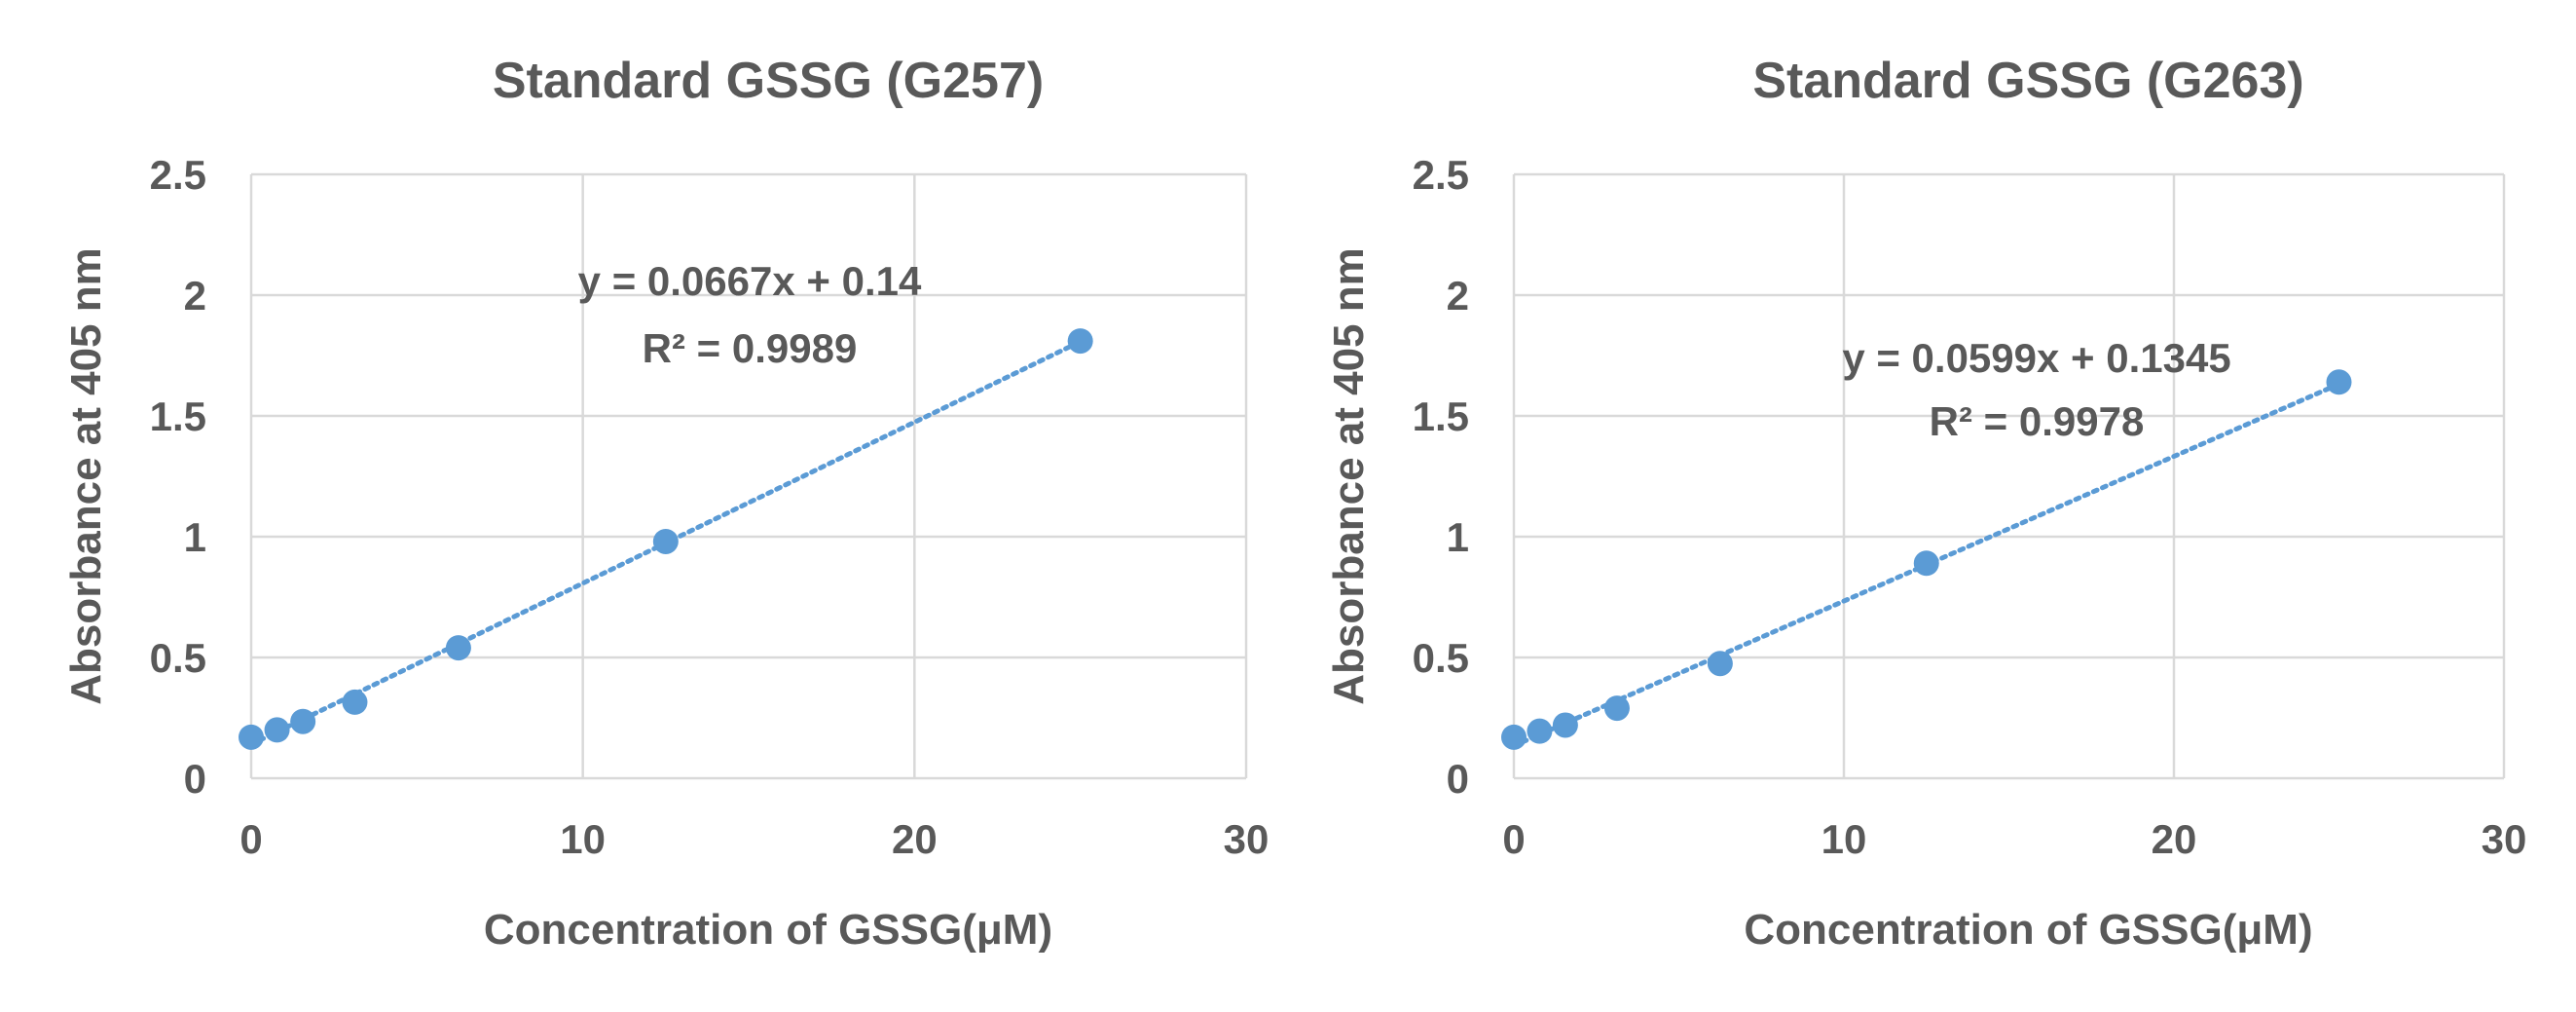  I want to click on chart-title: Standard GSSG (G257), so click(768, 81).